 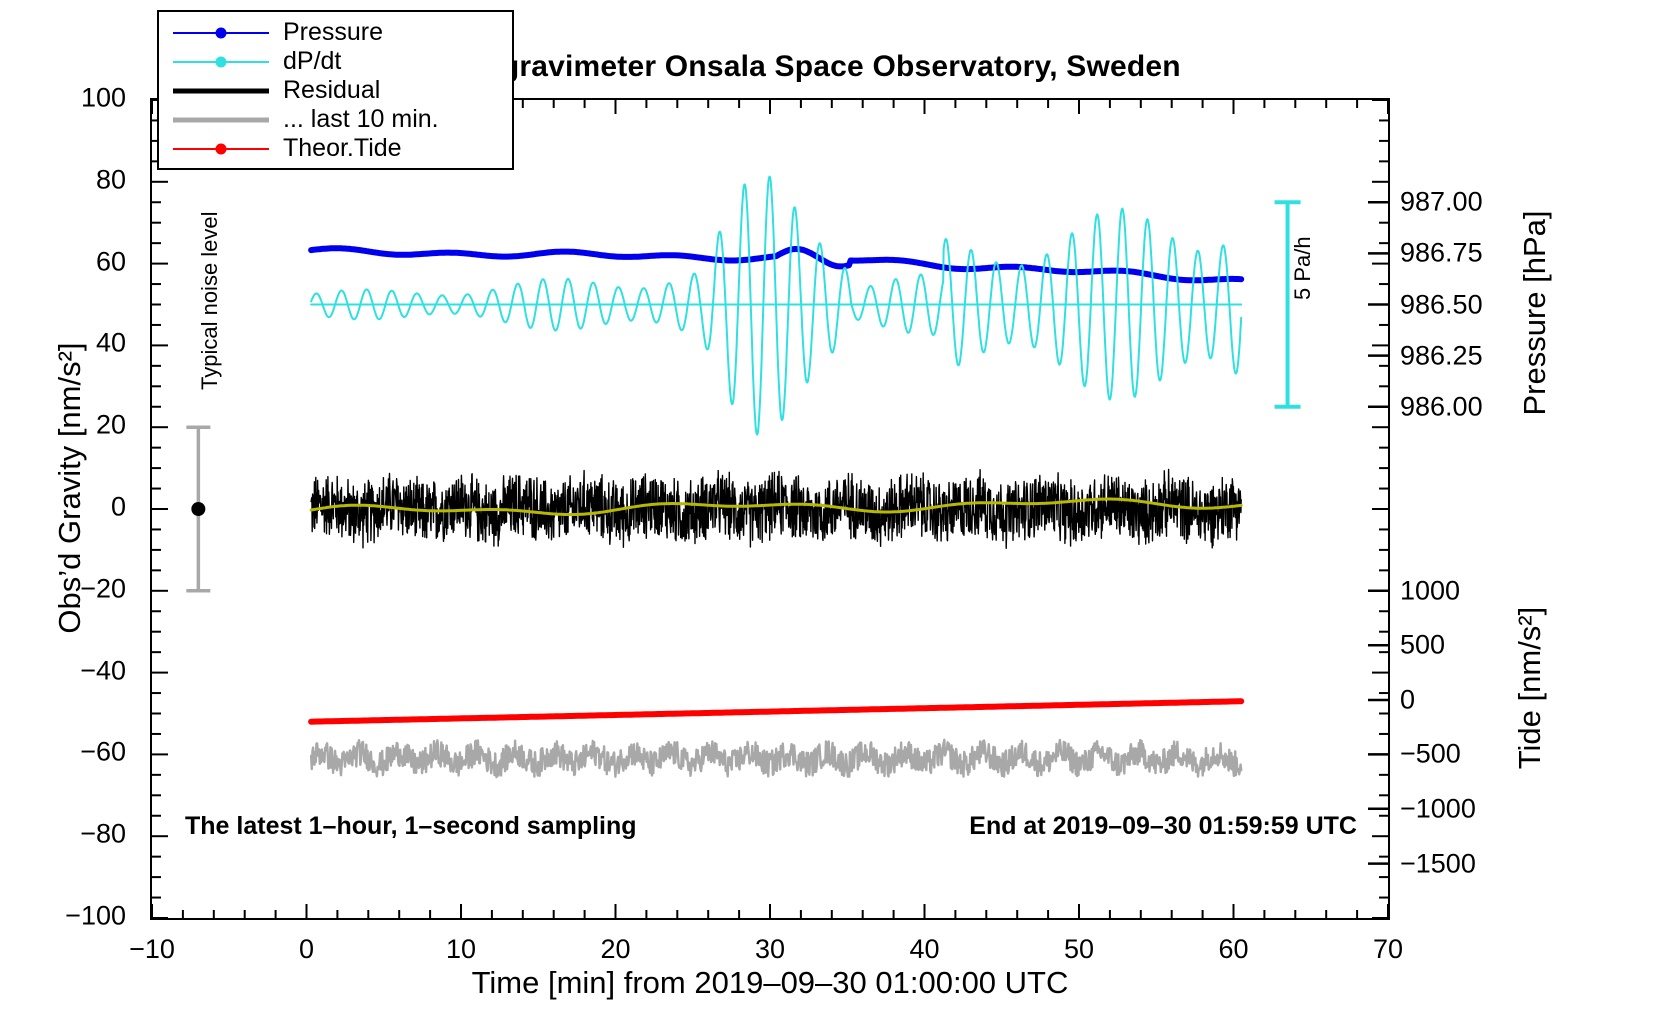 I want to click on y-tick-label: −40, so click(x=103, y=670).